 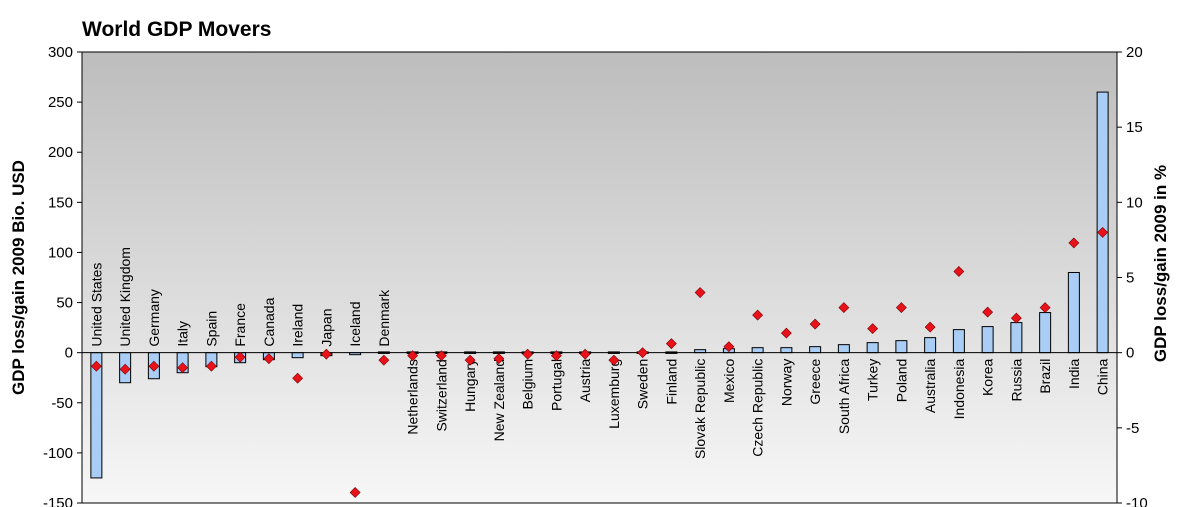 What do you see at coordinates (1134, 52) in the screenshot?
I see `right-tick-label-0: 20` at bounding box center [1134, 52].